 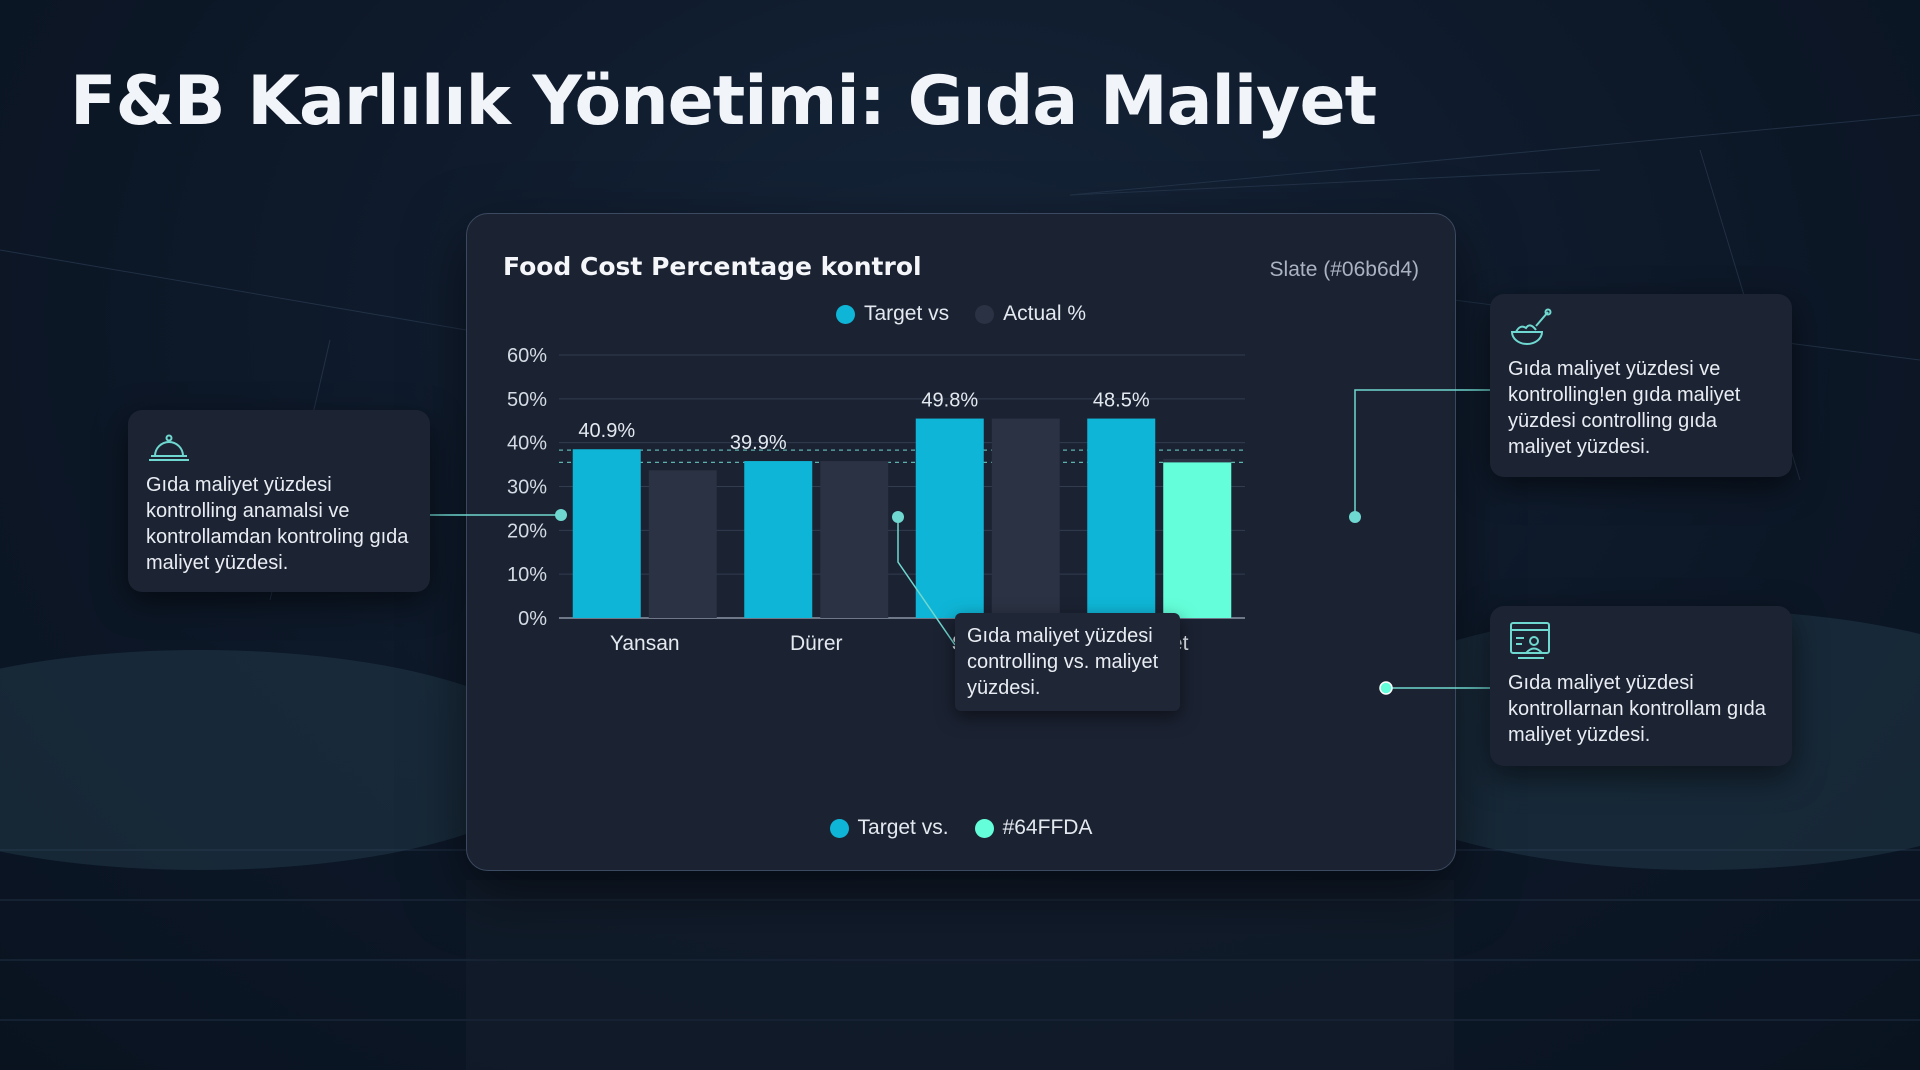 What do you see at coordinates (527, 356) in the screenshot?
I see `y-tick-label: 60%` at bounding box center [527, 356].